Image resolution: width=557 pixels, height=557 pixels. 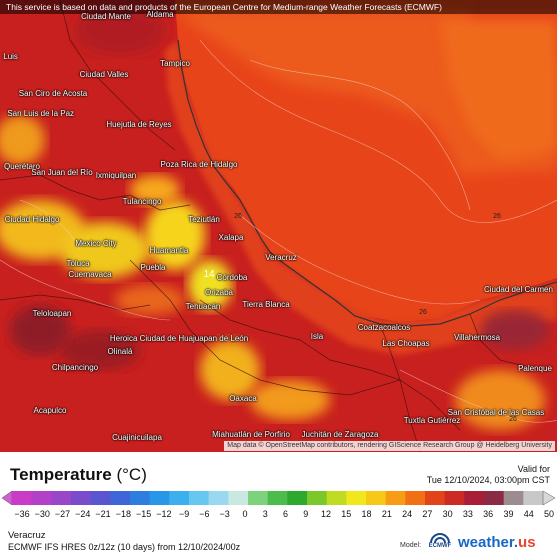 I want to click on colorbar-tick-label: −9, so click(x=184, y=514).